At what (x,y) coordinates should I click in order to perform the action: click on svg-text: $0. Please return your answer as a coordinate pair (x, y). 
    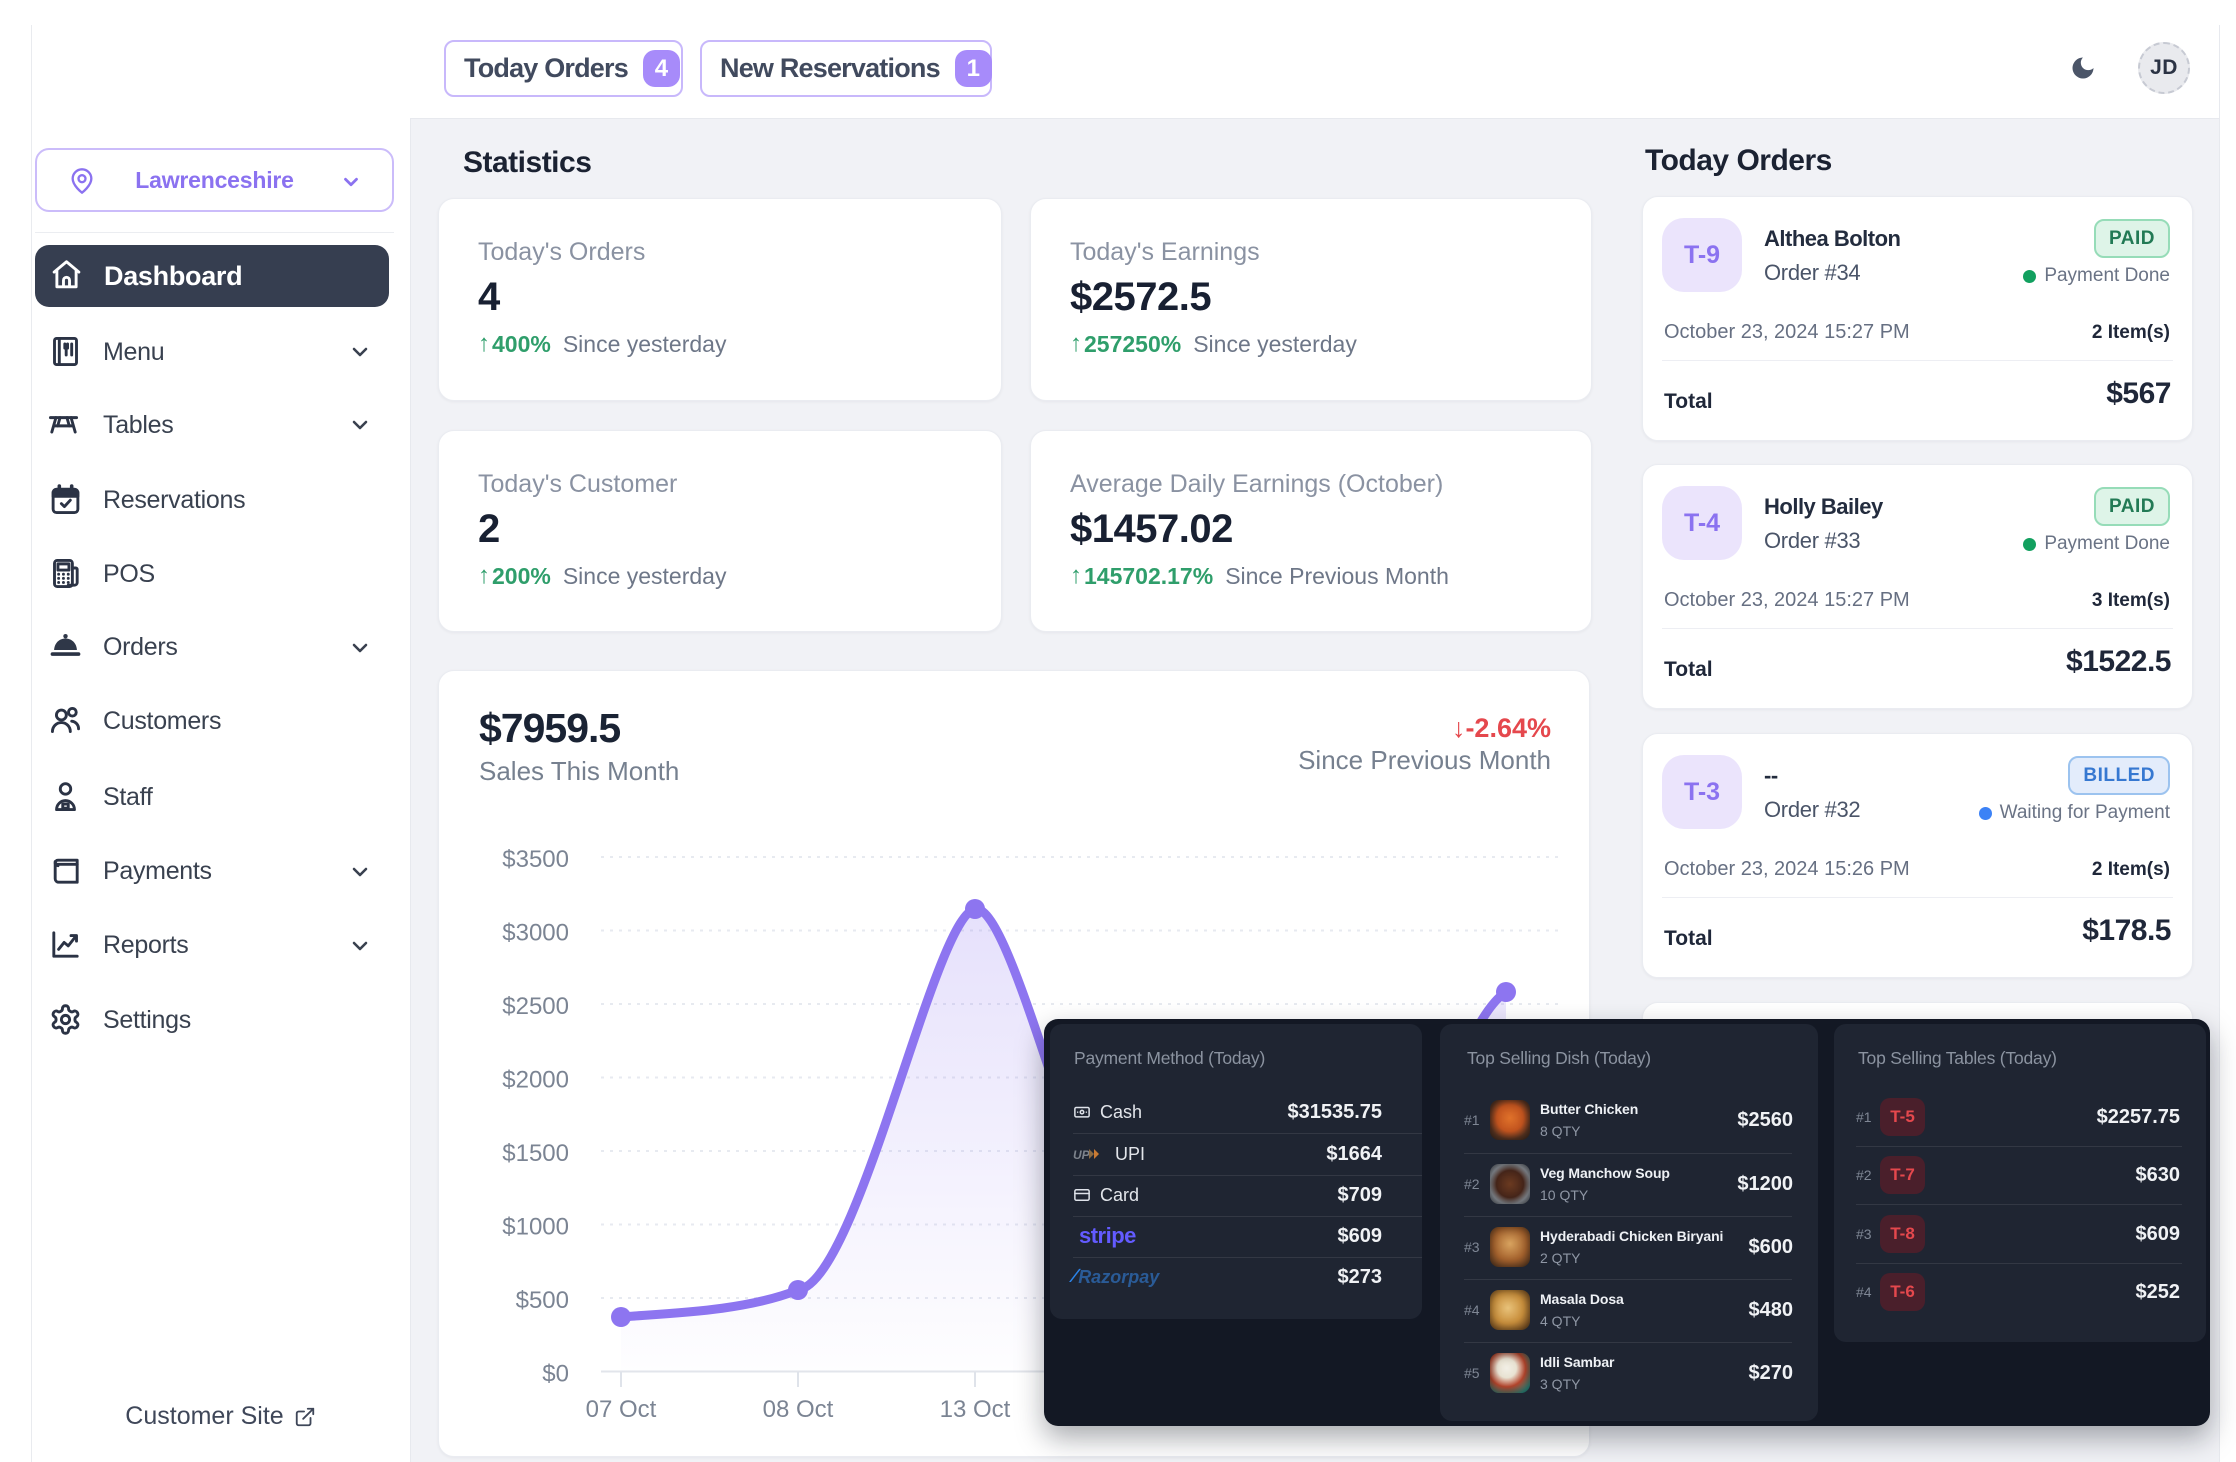
    Looking at the image, I should click on (555, 1374).